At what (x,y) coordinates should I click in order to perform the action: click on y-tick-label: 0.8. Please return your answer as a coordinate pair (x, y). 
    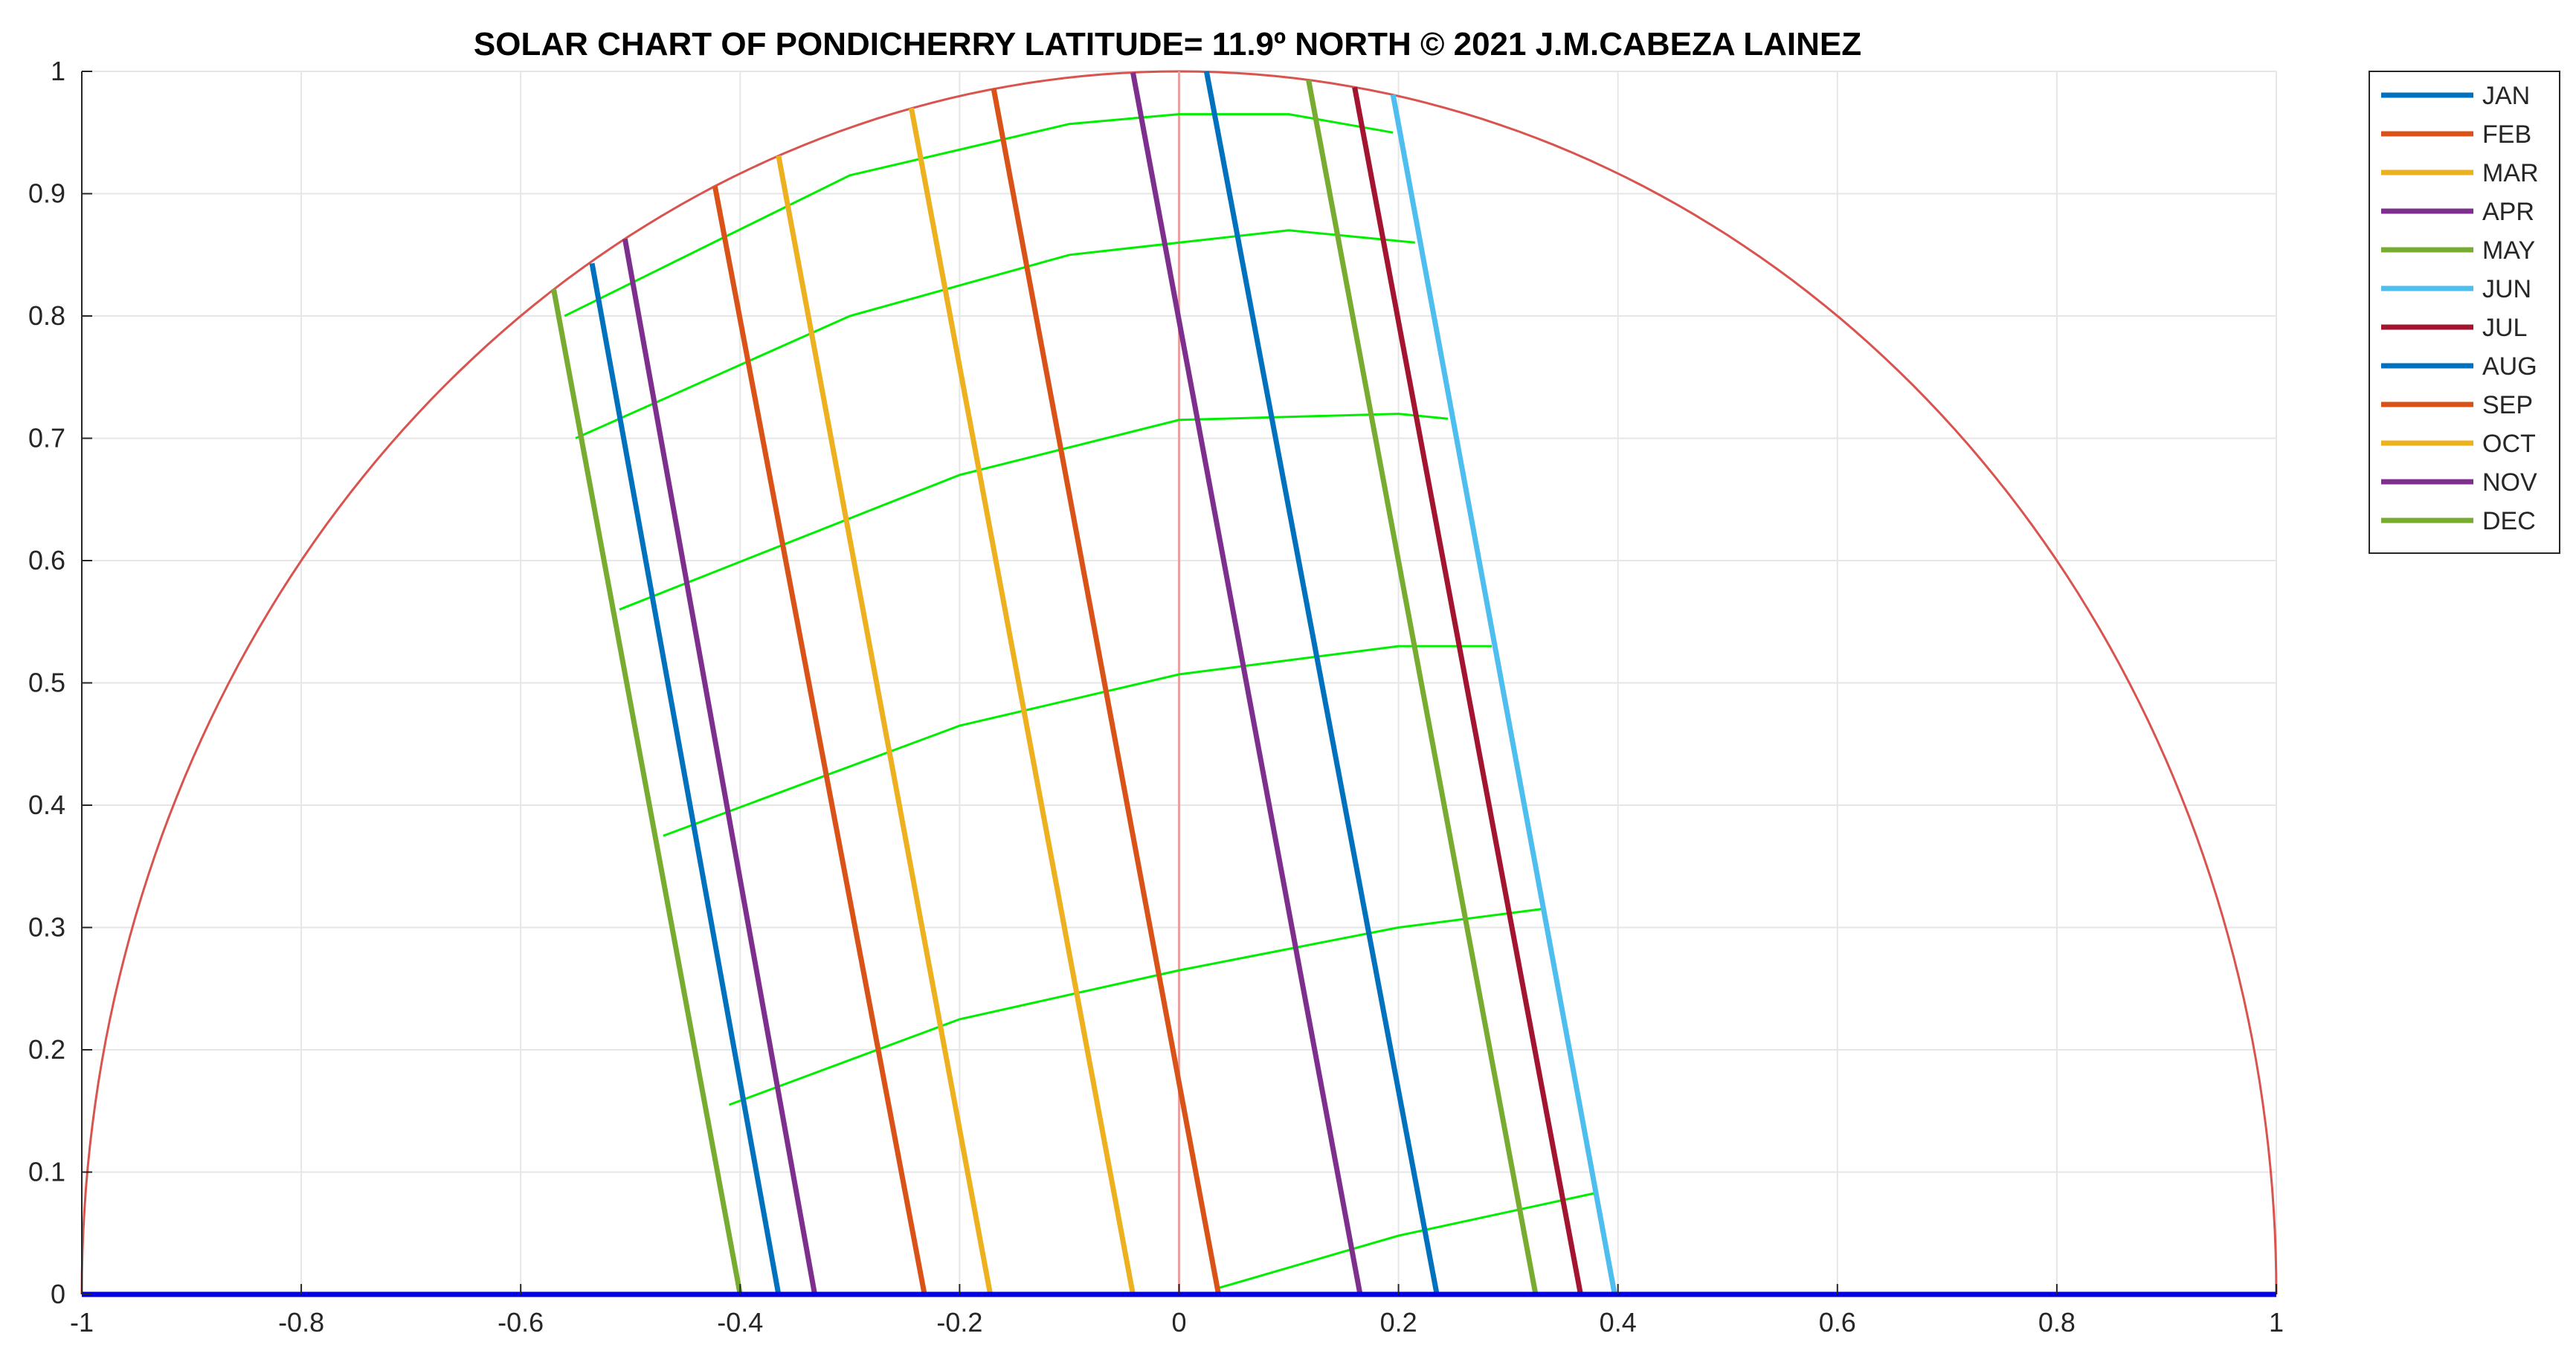
    Looking at the image, I should click on (46, 316).